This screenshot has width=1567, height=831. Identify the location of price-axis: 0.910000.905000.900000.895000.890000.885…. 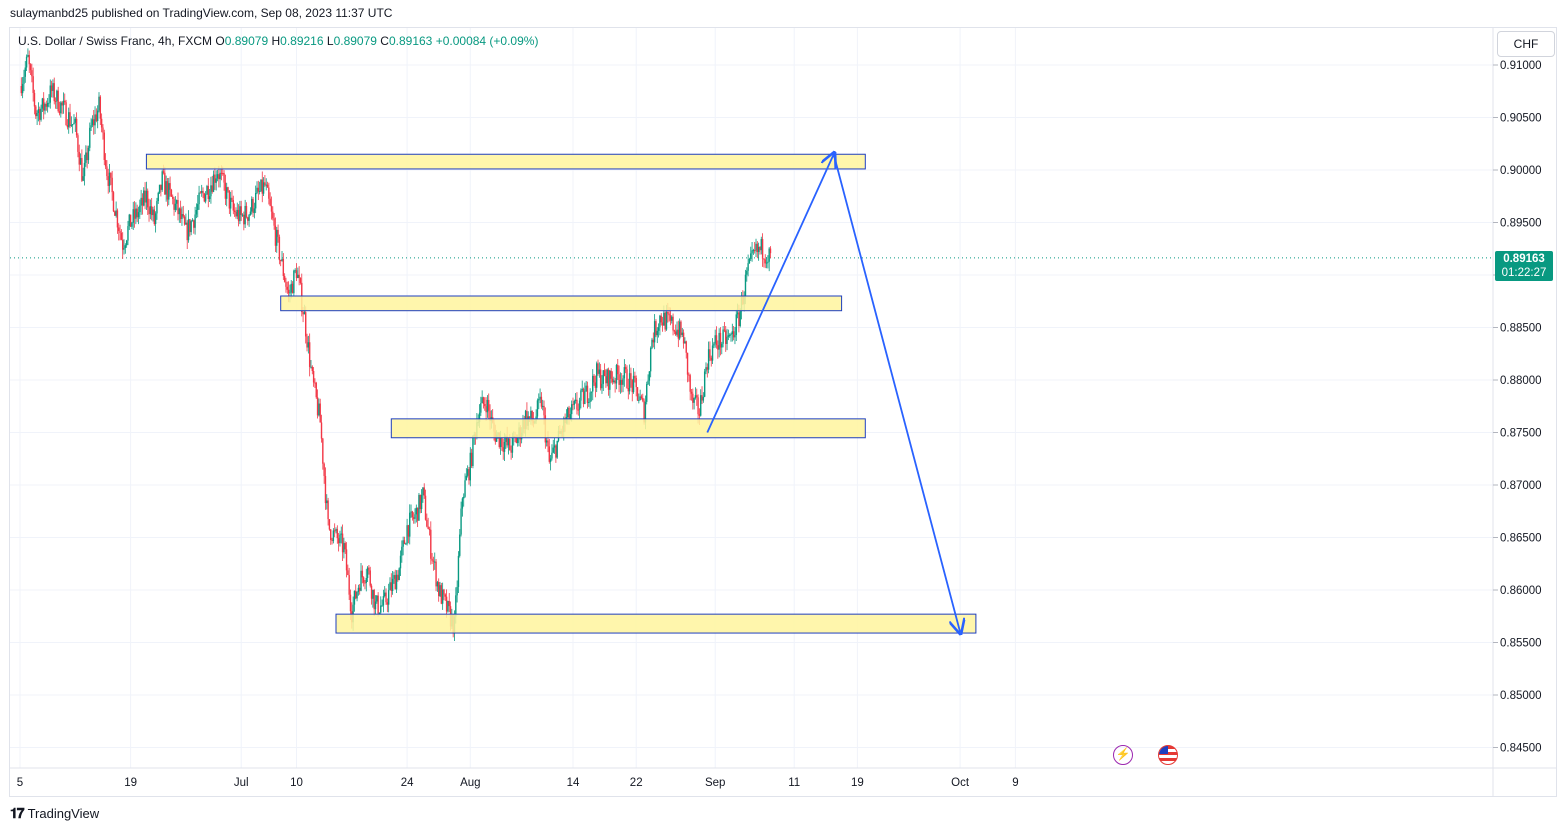
(1517, 407).